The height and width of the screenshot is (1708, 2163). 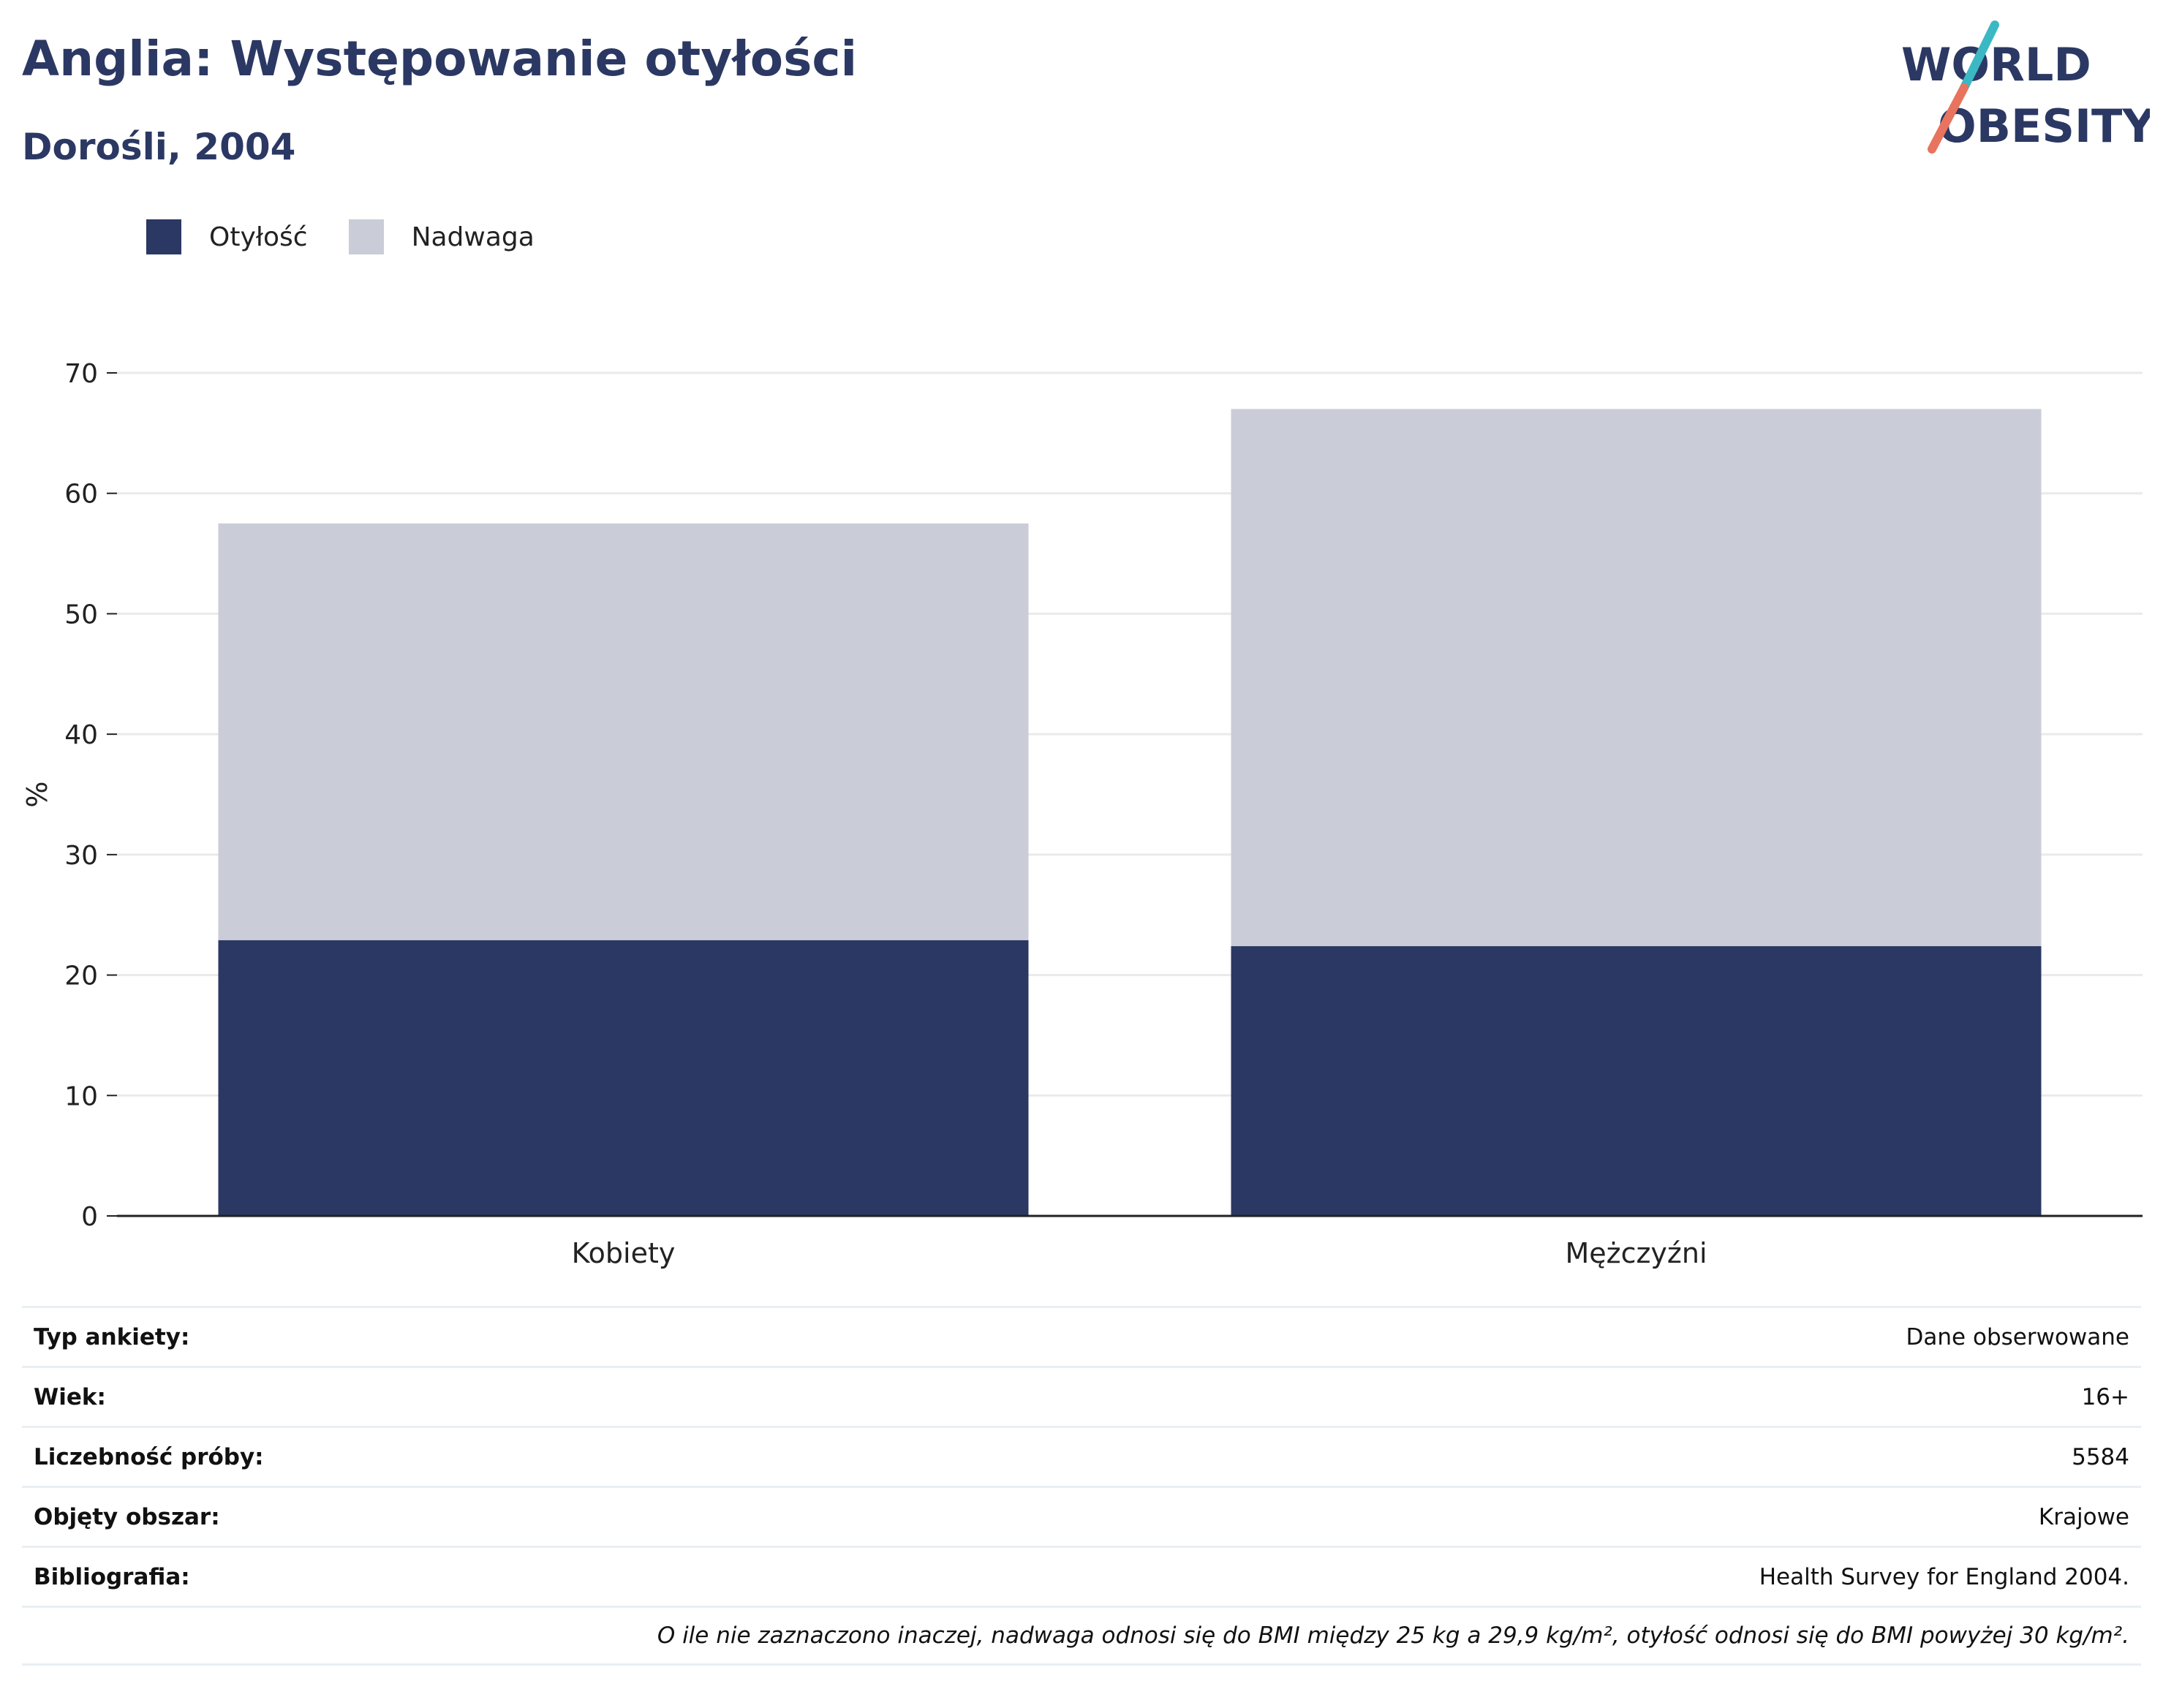 What do you see at coordinates (37, 794) in the screenshot?
I see `y-axis-label: %` at bounding box center [37, 794].